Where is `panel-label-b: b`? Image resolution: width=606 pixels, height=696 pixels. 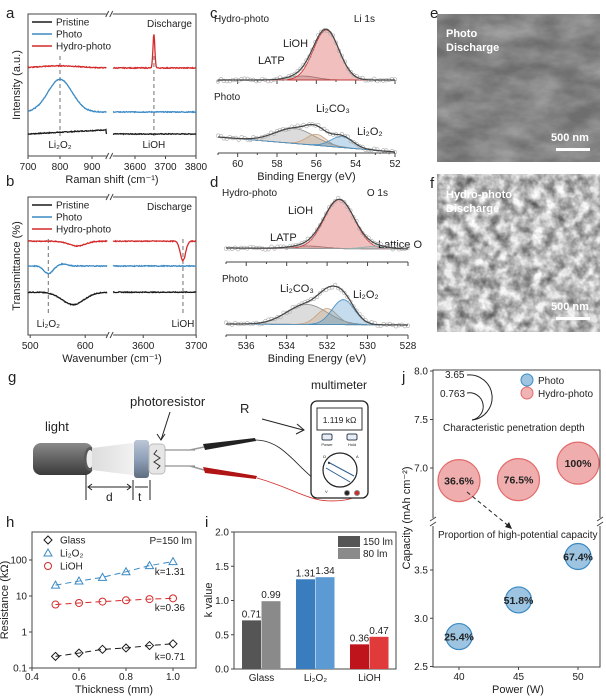 panel-label-b: b is located at coordinates (10, 181).